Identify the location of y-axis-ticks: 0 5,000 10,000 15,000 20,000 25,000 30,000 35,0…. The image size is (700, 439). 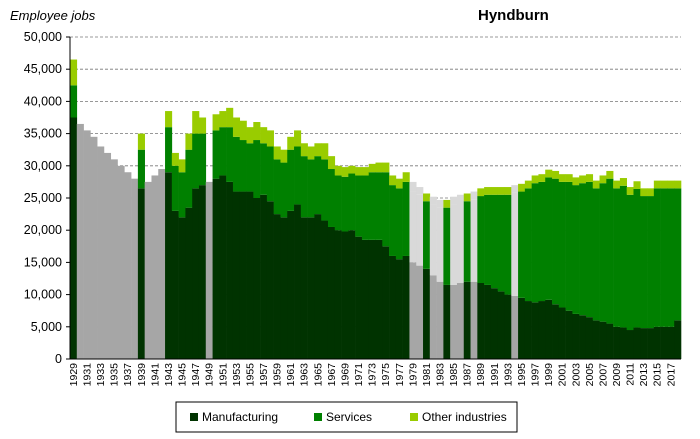
(47, 198).